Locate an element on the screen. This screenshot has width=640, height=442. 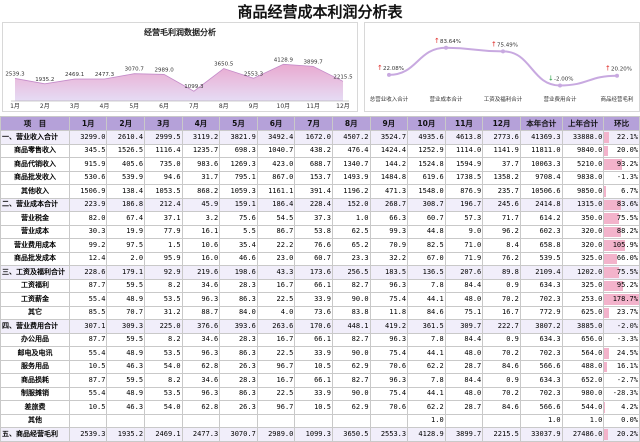
table-cell: 179.1 is located at coordinates (126, 272).